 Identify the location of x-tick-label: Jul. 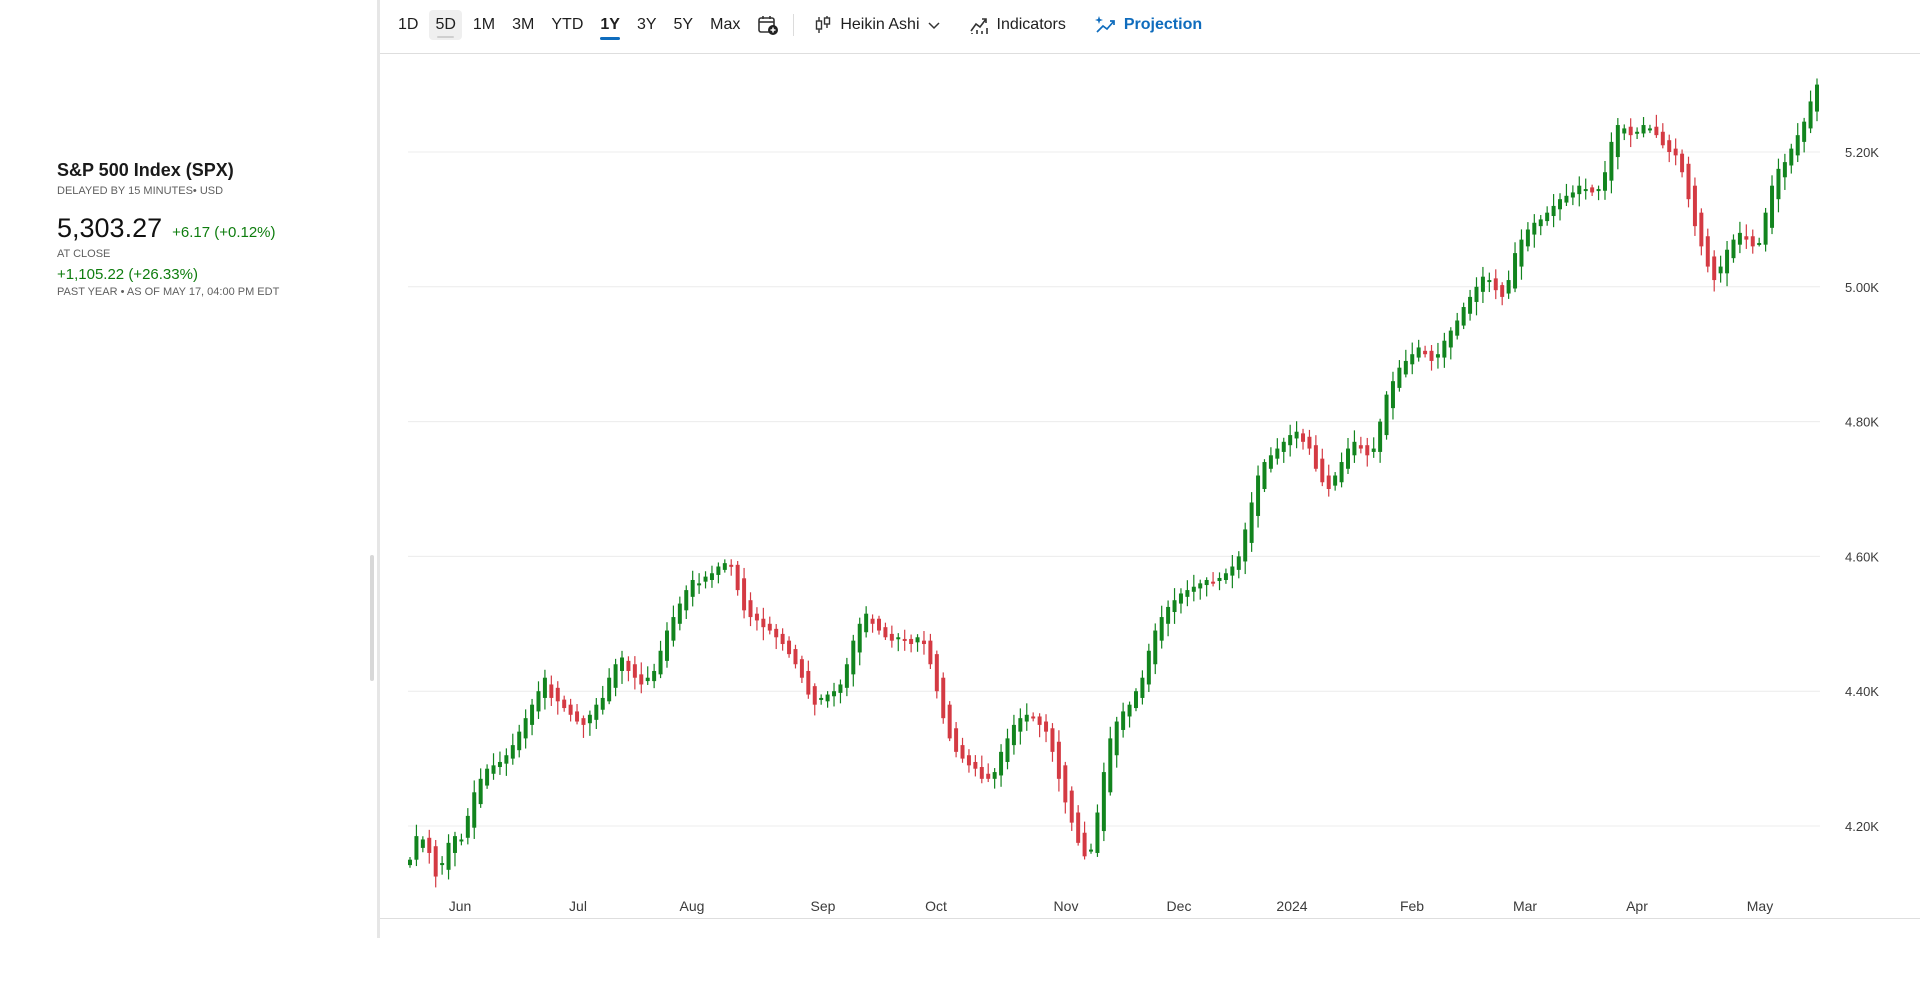
(578, 906).